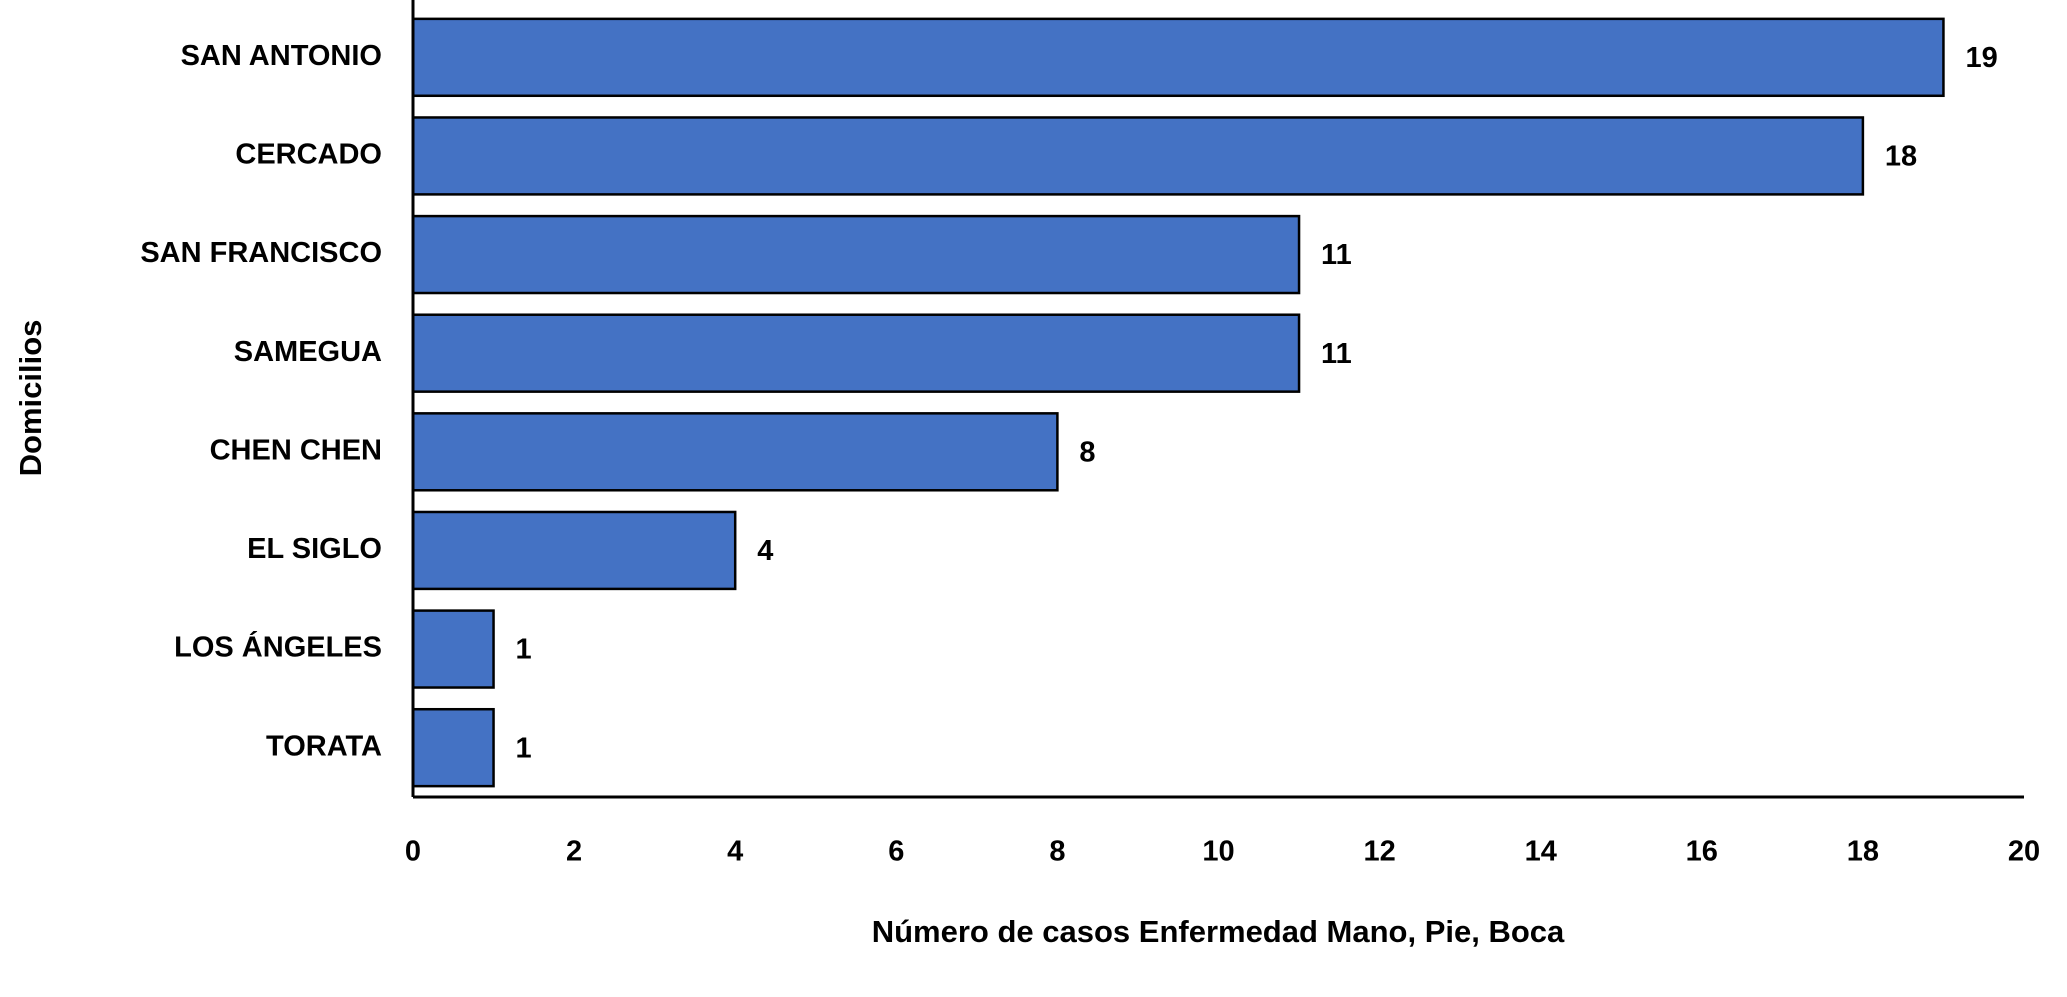 The height and width of the screenshot is (997, 2067). What do you see at coordinates (735, 852) in the screenshot?
I see `x-tick-label: 4` at bounding box center [735, 852].